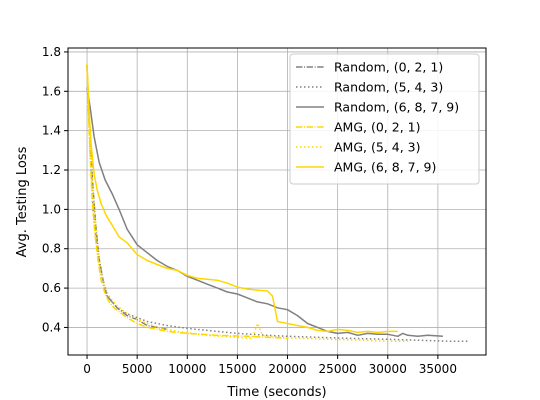 This screenshot has width=540, height=400. Describe the element at coordinates (51, 52) in the screenshot. I see `y-tick-label: 1.8` at that location.